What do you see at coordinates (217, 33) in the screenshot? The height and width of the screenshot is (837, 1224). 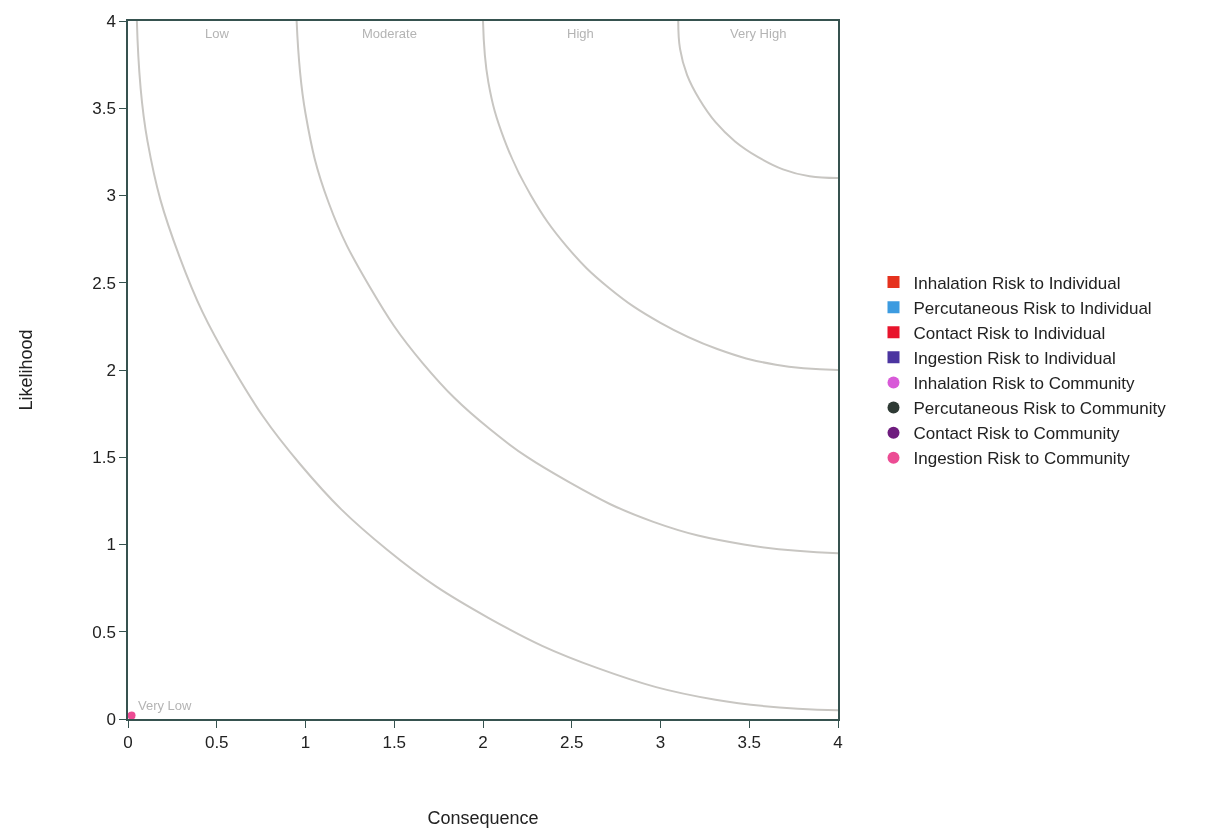 I see `annotation: Low` at bounding box center [217, 33].